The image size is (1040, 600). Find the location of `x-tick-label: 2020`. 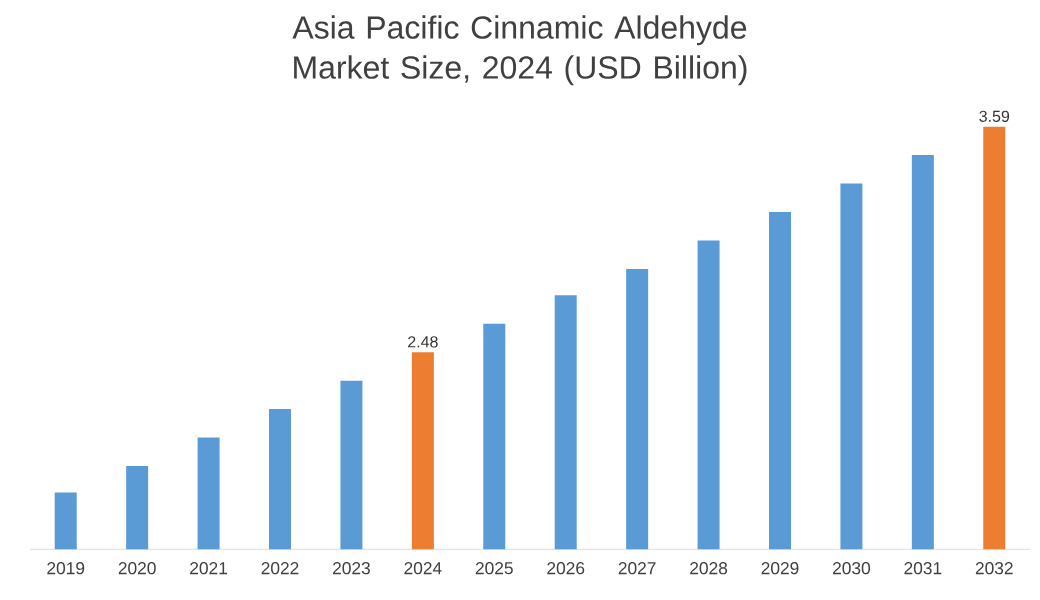

x-tick-label: 2020 is located at coordinates (137, 568).